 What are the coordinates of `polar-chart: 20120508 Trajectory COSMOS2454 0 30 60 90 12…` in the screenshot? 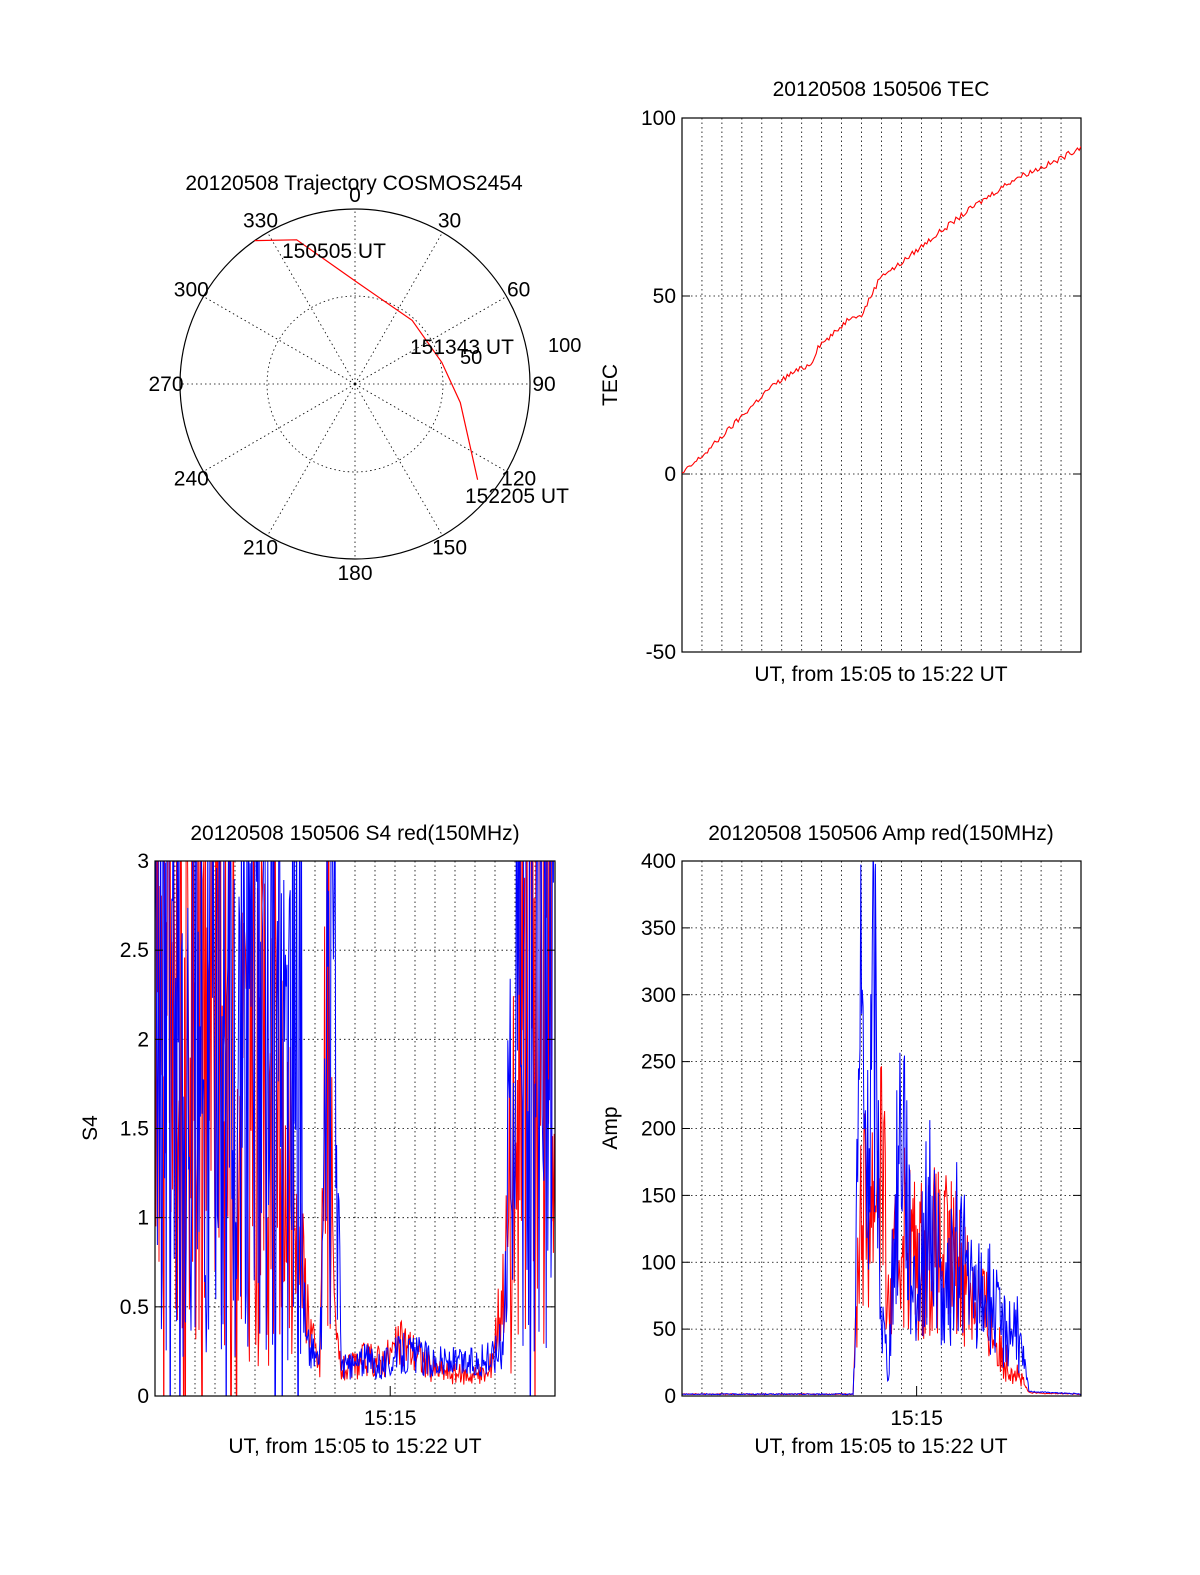 It's located at (364, 378).